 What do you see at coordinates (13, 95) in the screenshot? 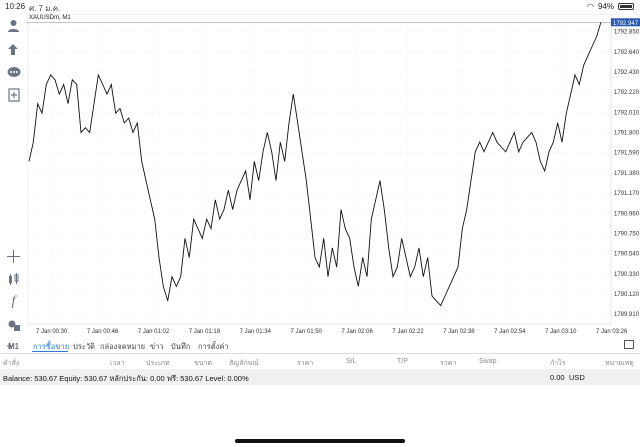
I see `new-order-icon` at bounding box center [13, 95].